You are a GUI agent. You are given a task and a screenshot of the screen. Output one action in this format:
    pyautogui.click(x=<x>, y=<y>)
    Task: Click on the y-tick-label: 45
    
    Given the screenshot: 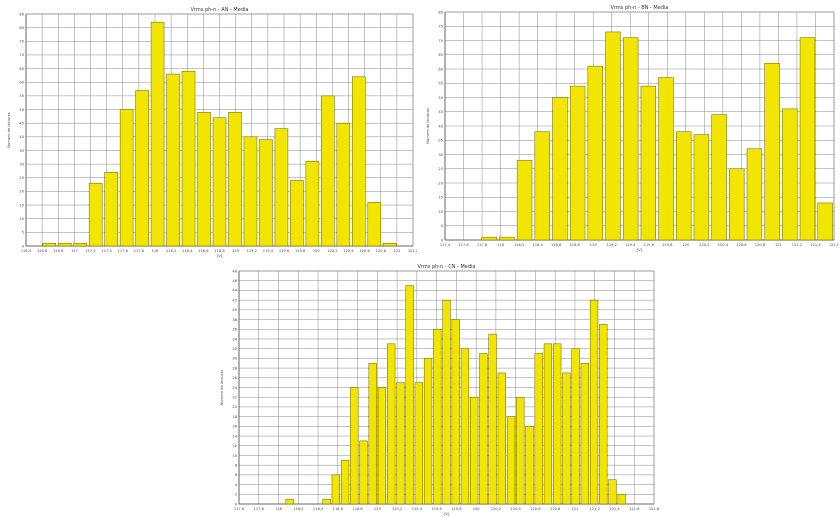 What is the action you would take?
    pyautogui.click(x=21, y=123)
    